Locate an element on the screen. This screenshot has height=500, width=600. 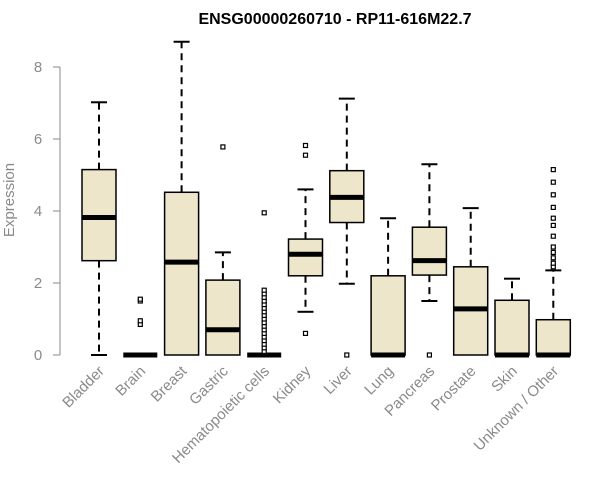
box-skin is located at coordinates (512, 317).